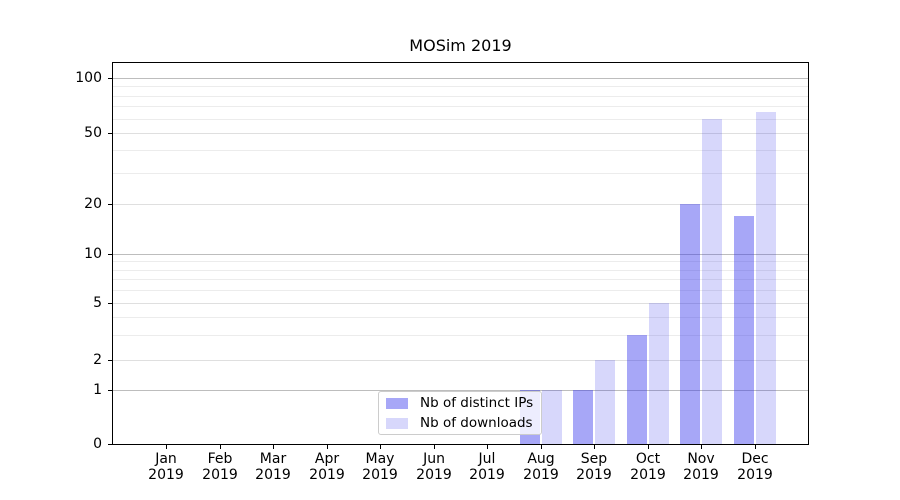 Image resolution: width=900 pixels, height=500 pixels. Describe the element at coordinates (690, 324) in the screenshot. I see `bar-distinct-ips-nov` at that location.